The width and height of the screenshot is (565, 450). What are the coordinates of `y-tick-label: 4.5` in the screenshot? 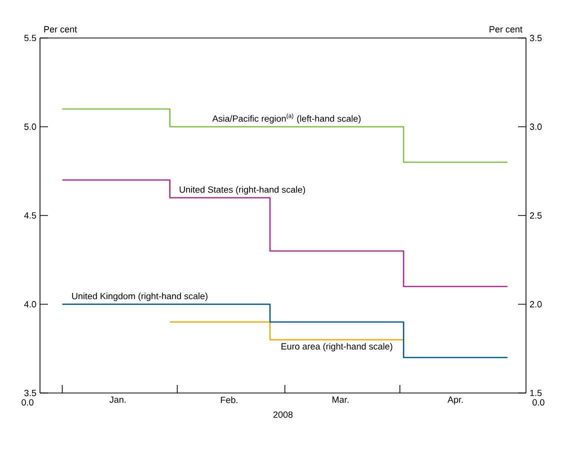 It's located at (30, 215).